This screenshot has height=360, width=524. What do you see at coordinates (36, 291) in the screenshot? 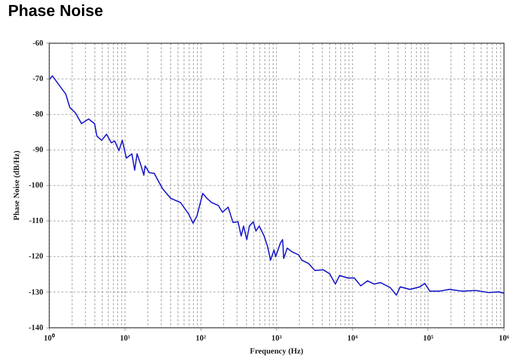
I see `y-tick-label: -130` at bounding box center [36, 291].